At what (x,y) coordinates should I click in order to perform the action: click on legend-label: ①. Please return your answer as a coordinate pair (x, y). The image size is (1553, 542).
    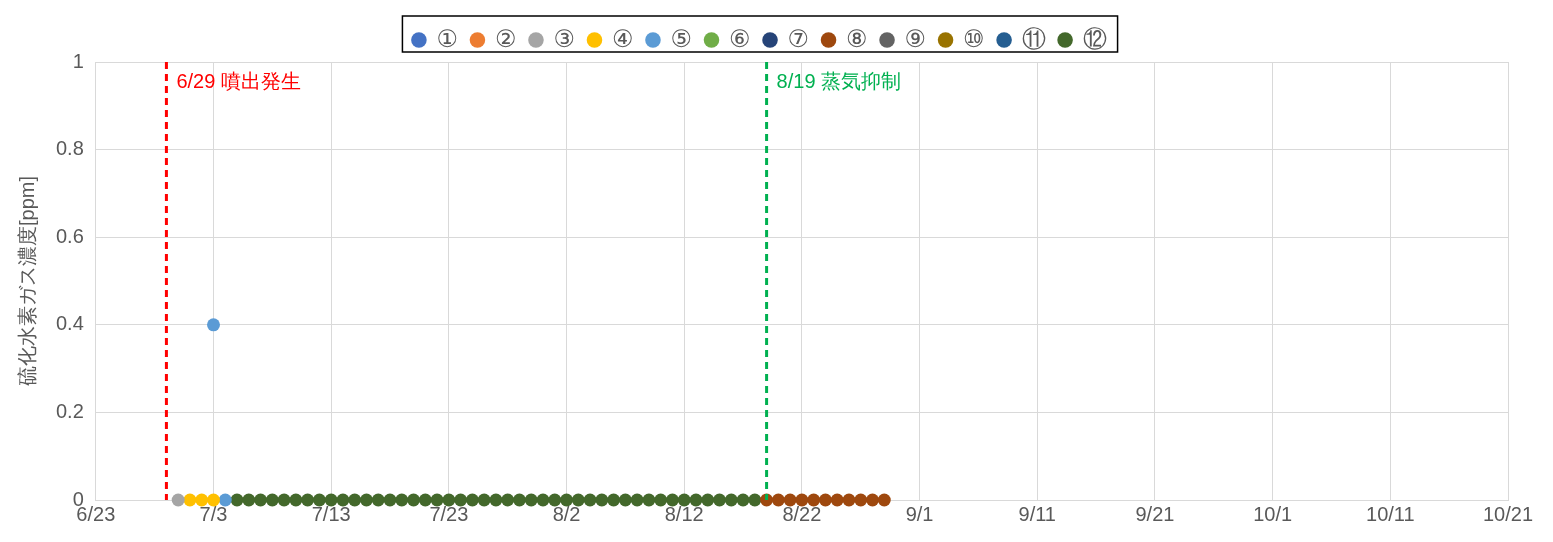
    Looking at the image, I should click on (447, 38).